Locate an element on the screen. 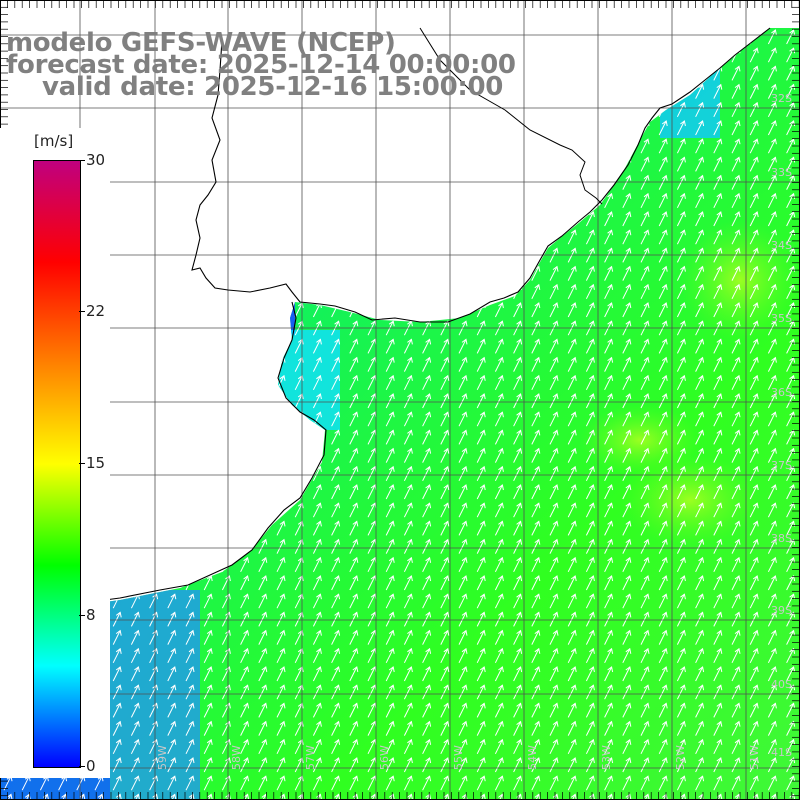  latitude-label: 37S is located at coordinates (781, 465).